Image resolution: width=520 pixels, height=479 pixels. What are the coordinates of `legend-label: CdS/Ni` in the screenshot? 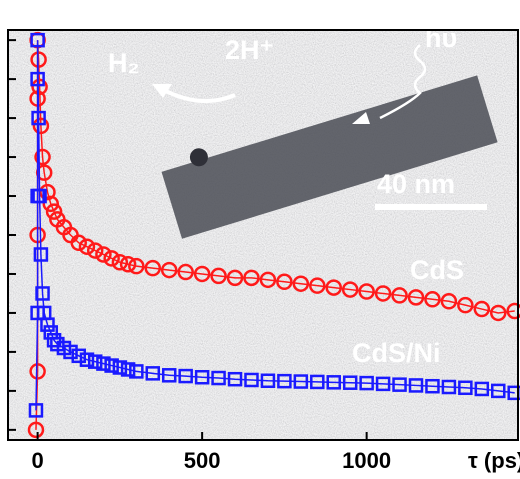 It's located at (396, 353).